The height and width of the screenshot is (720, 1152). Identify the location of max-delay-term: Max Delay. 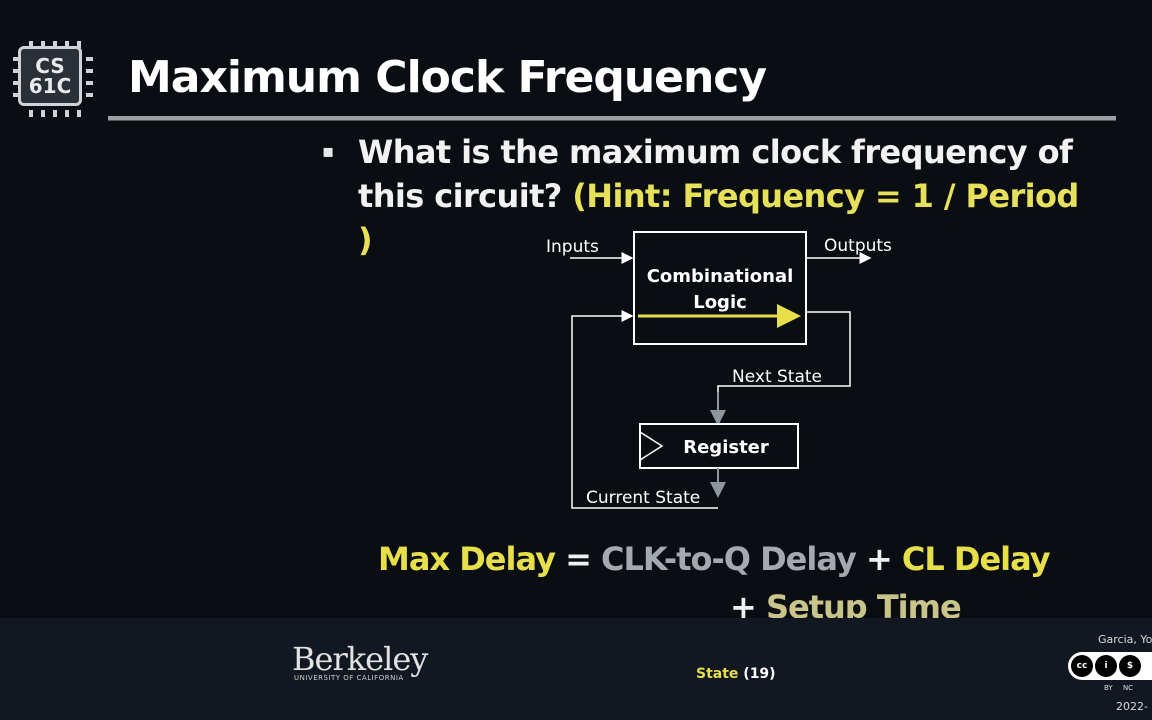
(467, 559).